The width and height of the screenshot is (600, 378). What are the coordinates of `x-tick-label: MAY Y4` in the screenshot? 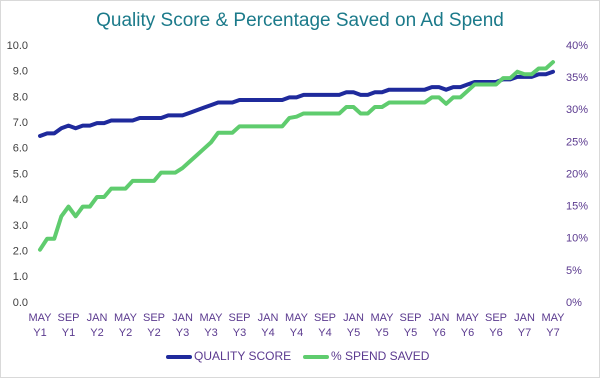 It's located at (297, 325).